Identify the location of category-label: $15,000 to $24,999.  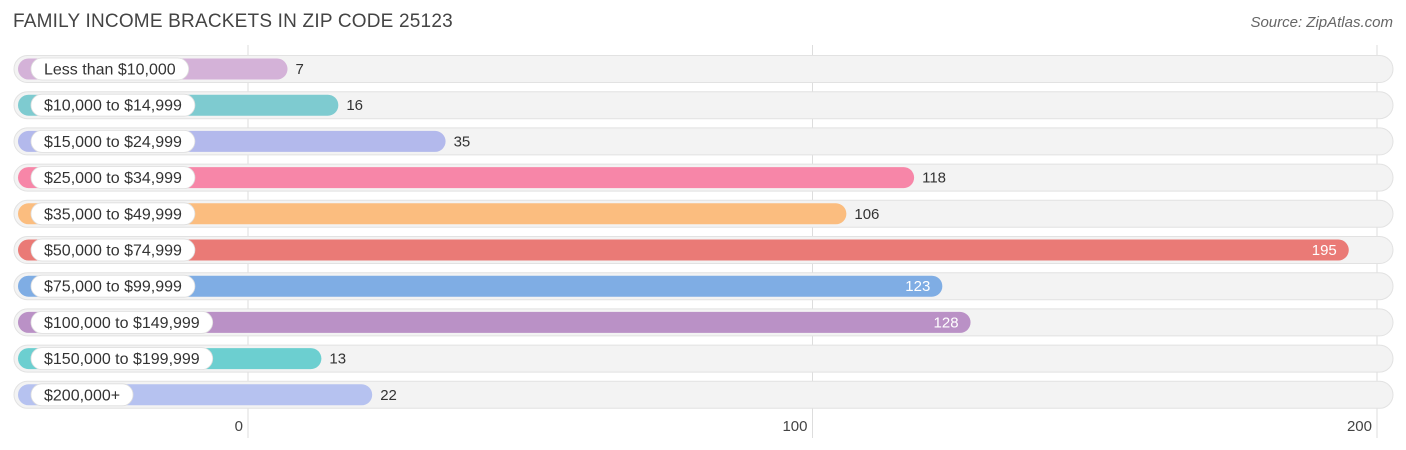
(113, 142).